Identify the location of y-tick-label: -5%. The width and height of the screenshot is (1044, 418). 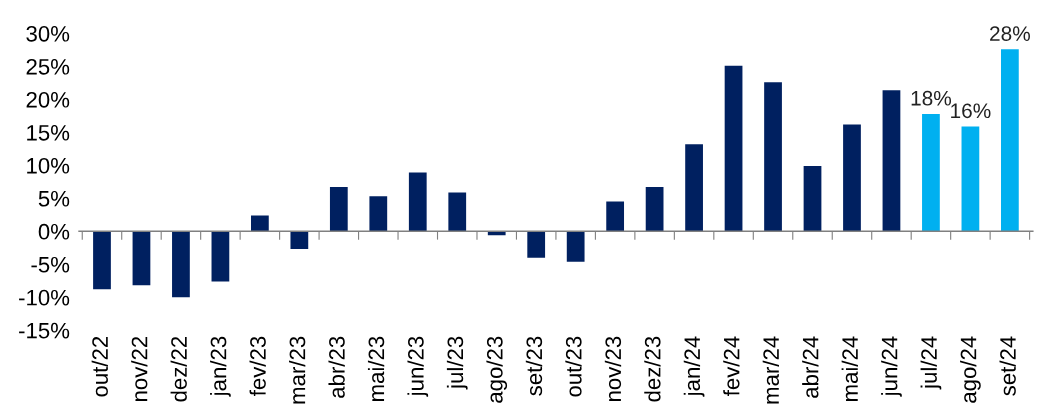
(50, 264).